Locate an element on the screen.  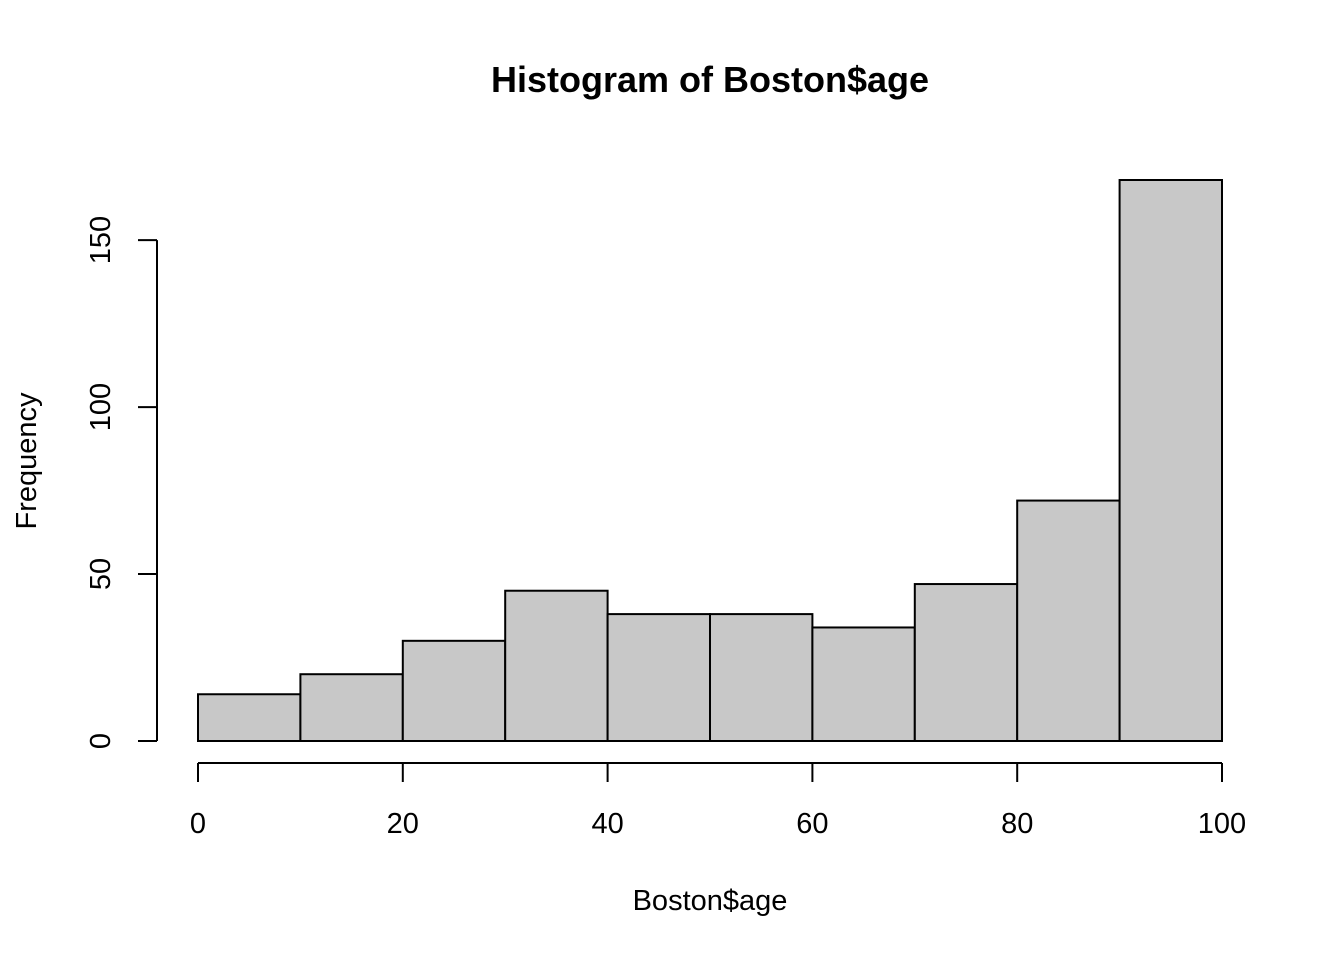
x-tick-label-3: 60 is located at coordinates (812, 824).